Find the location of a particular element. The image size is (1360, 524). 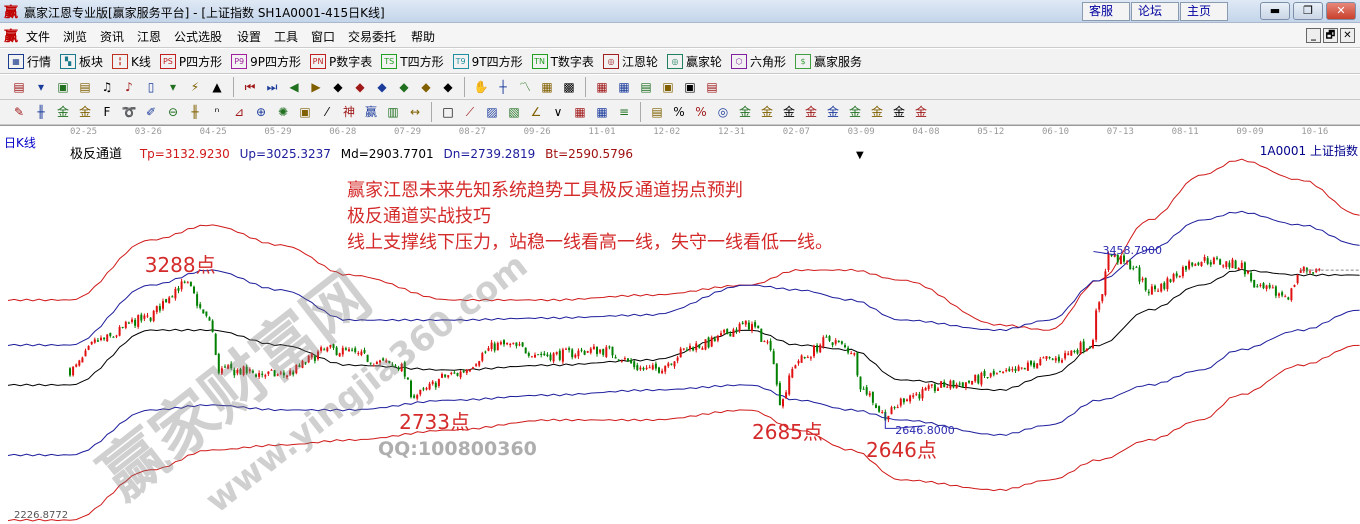

homepage-button: 主页 is located at coordinates (1204, 11).